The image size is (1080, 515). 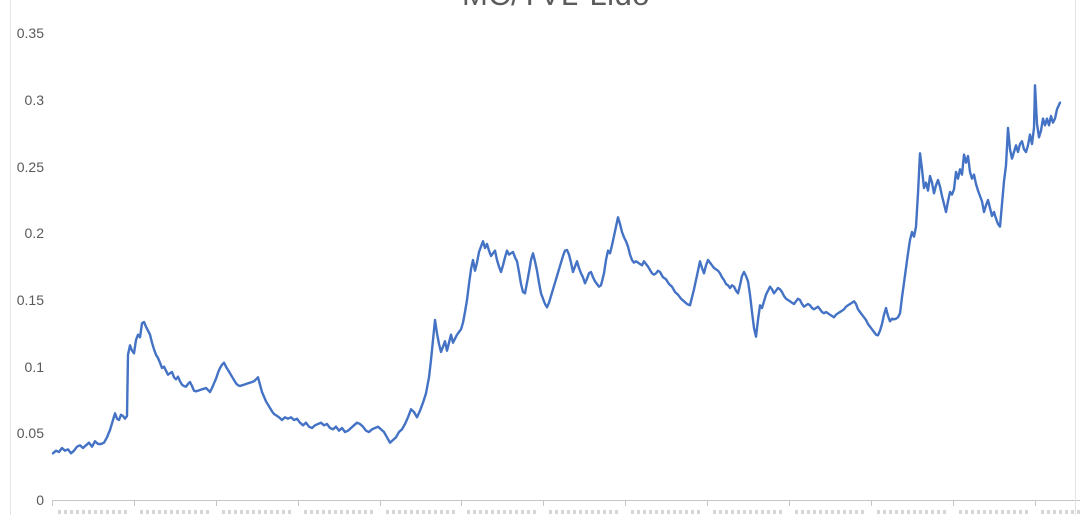 I want to click on x-axis-line, so click(x=566, y=500).